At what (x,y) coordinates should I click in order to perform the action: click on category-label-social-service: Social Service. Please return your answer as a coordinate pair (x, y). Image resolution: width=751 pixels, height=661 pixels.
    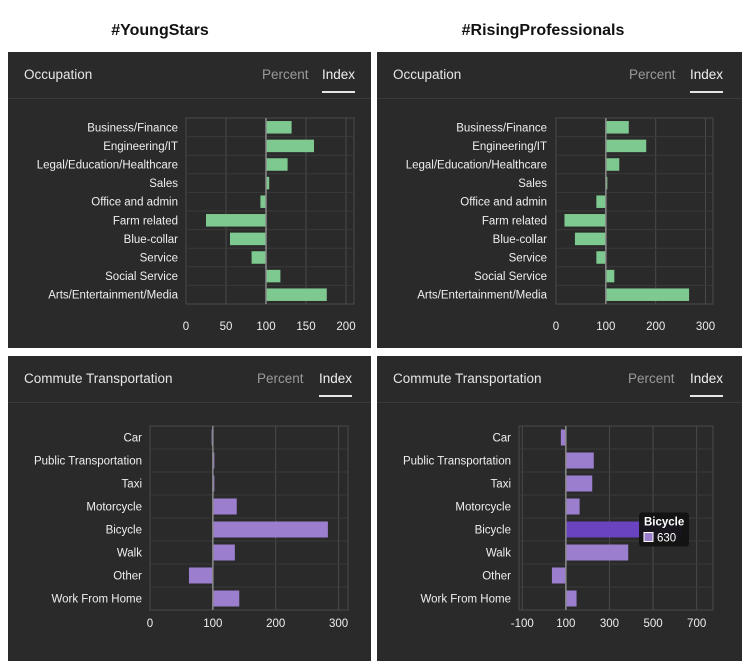
    Looking at the image, I should click on (510, 277).